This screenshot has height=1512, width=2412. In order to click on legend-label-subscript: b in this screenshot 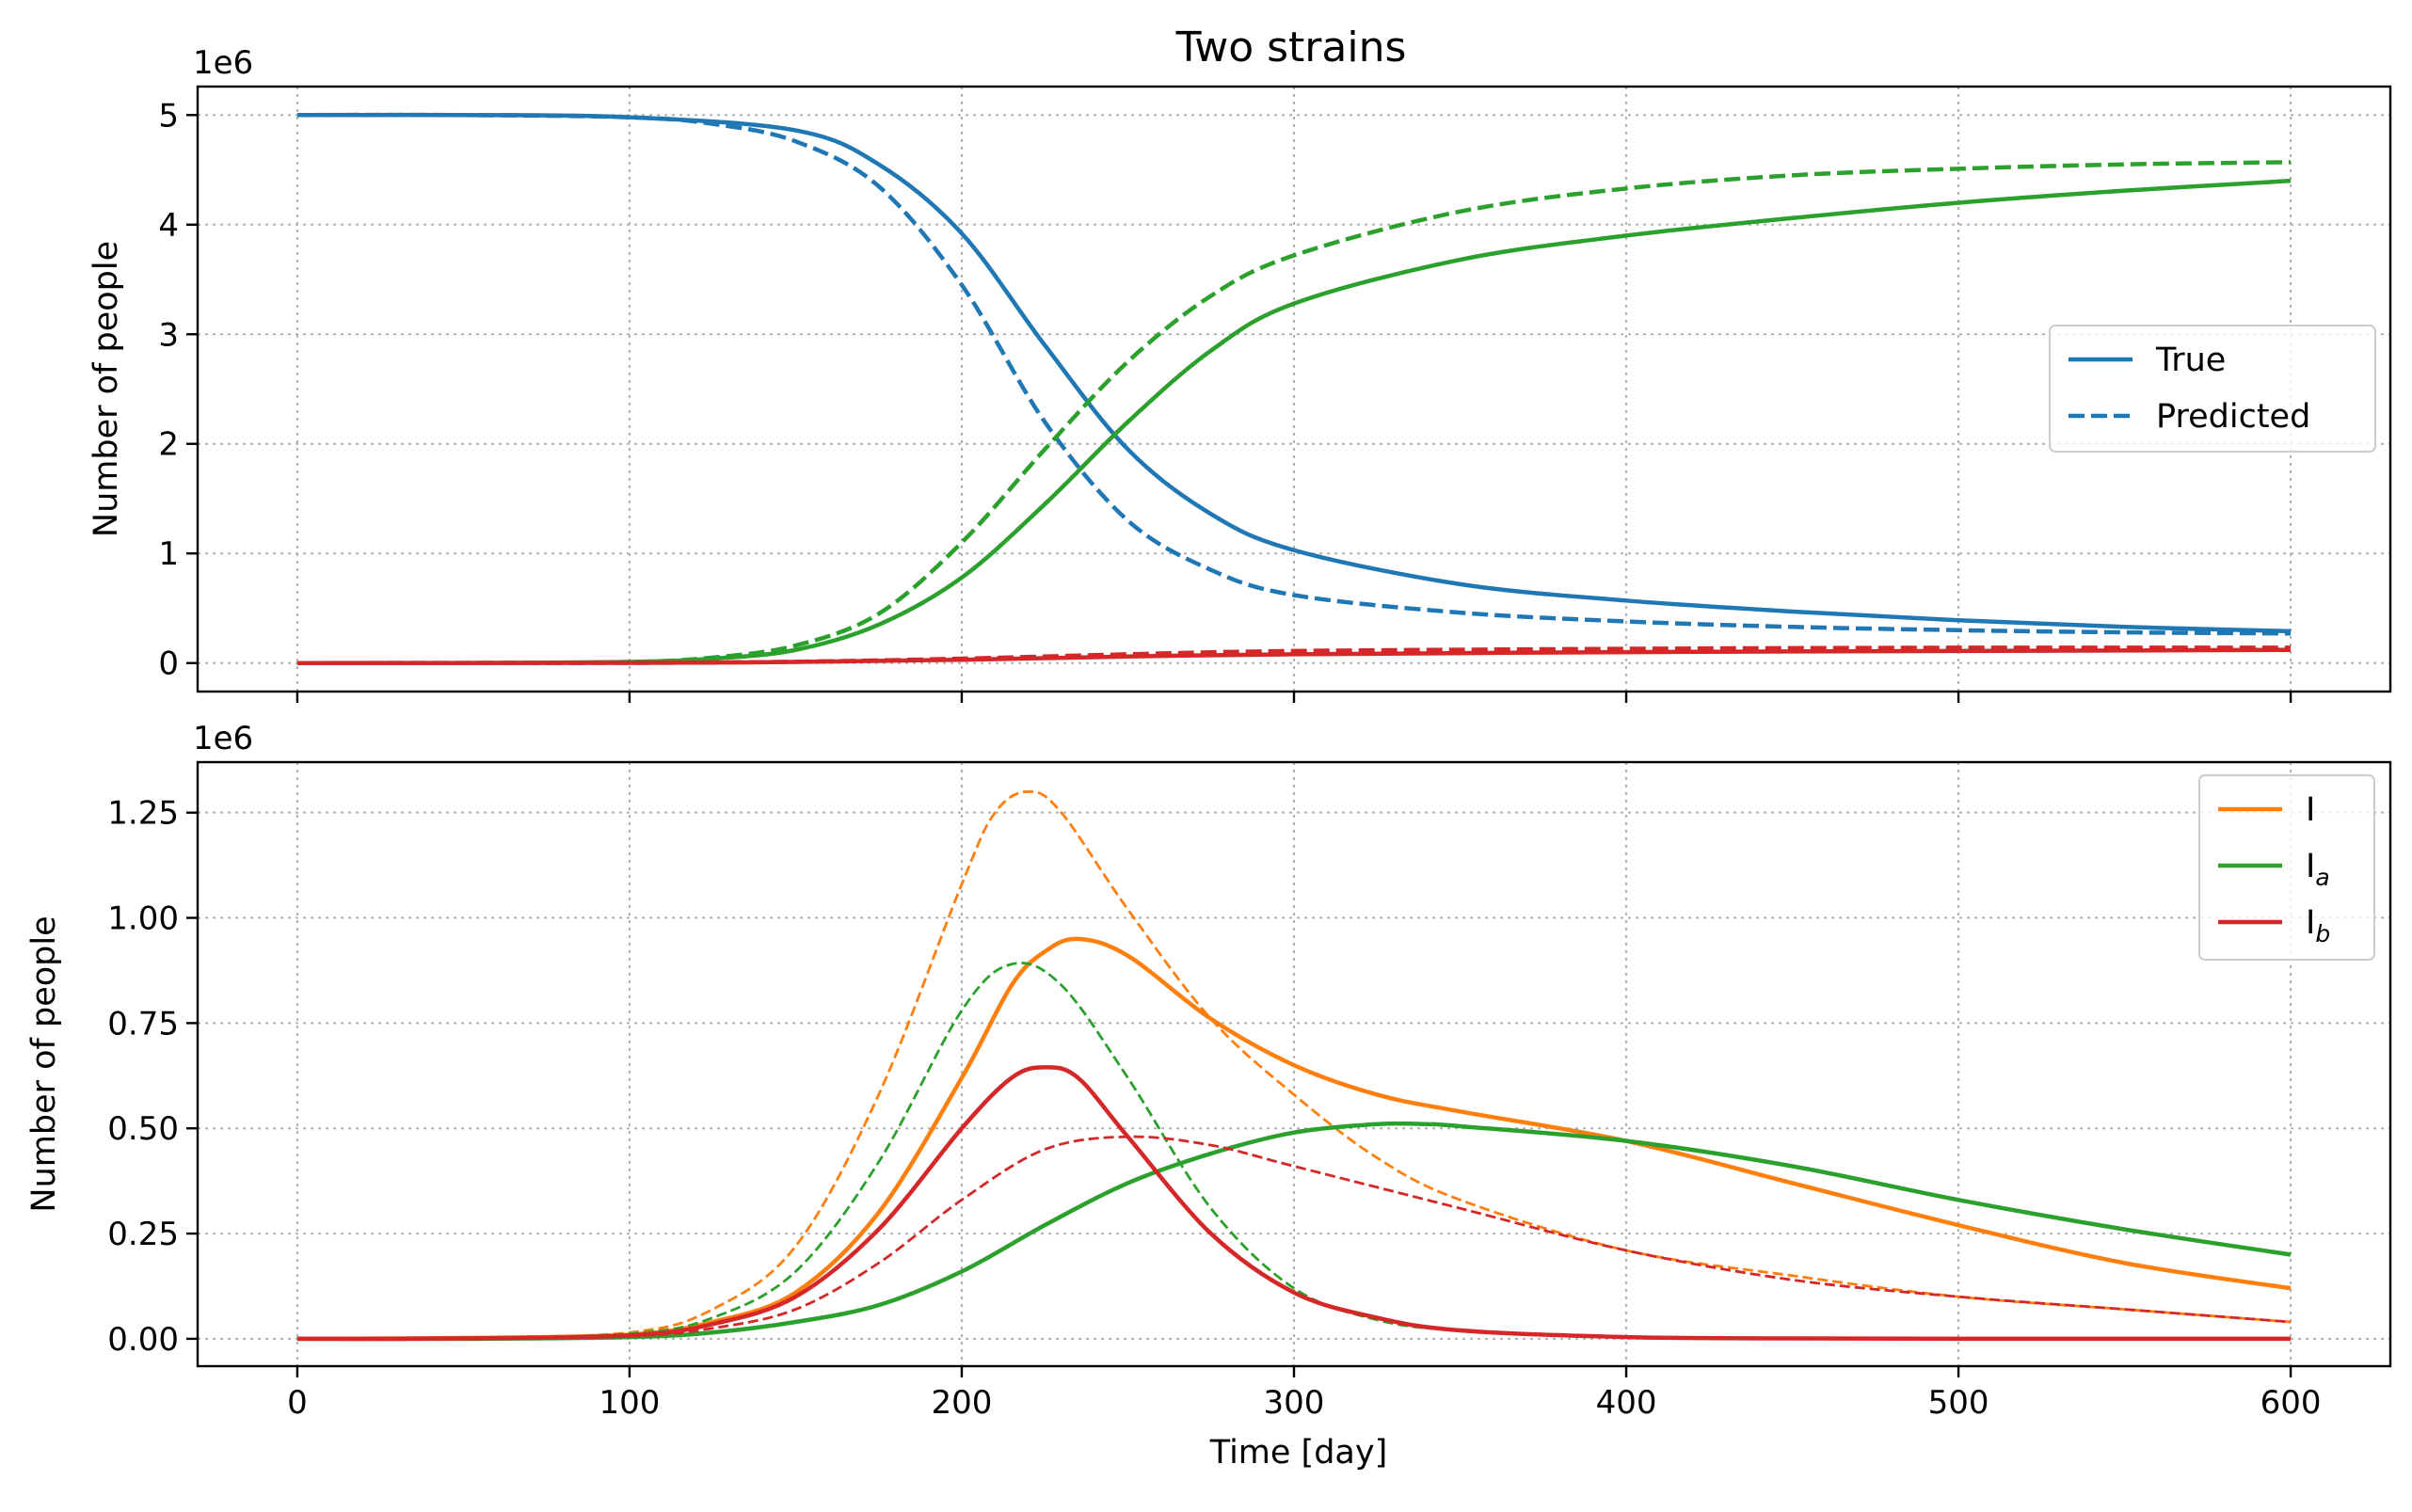, I will do `click(2323, 934)`.